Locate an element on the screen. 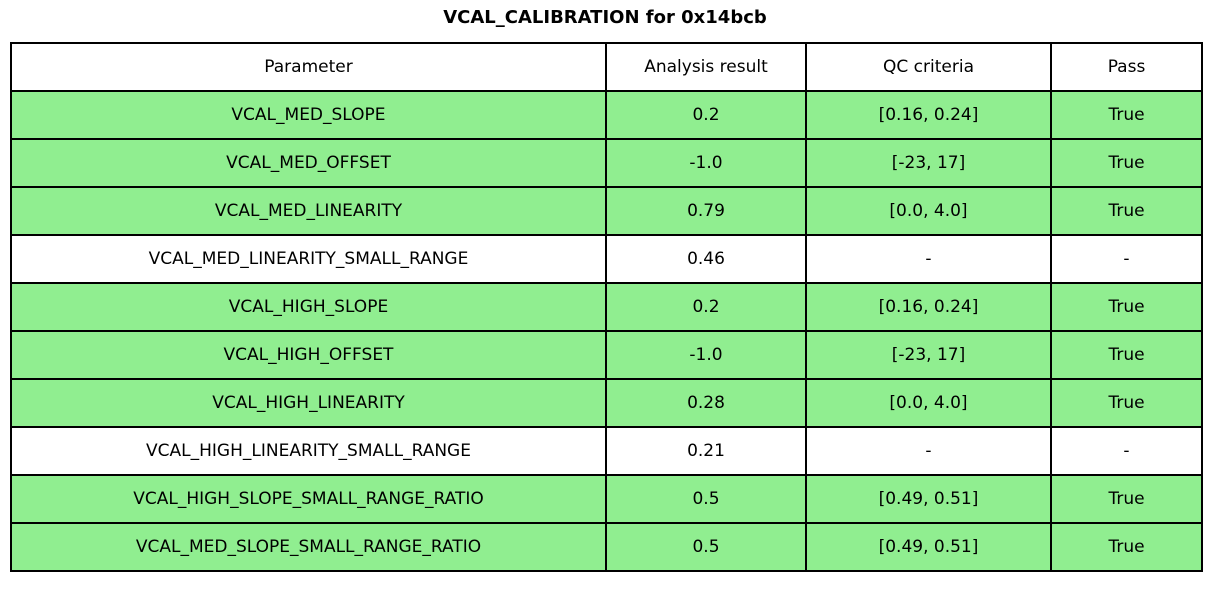 The height and width of the screenshot is (604, 1210). result-cell: 0.21 is located at coordinates (706, 451).